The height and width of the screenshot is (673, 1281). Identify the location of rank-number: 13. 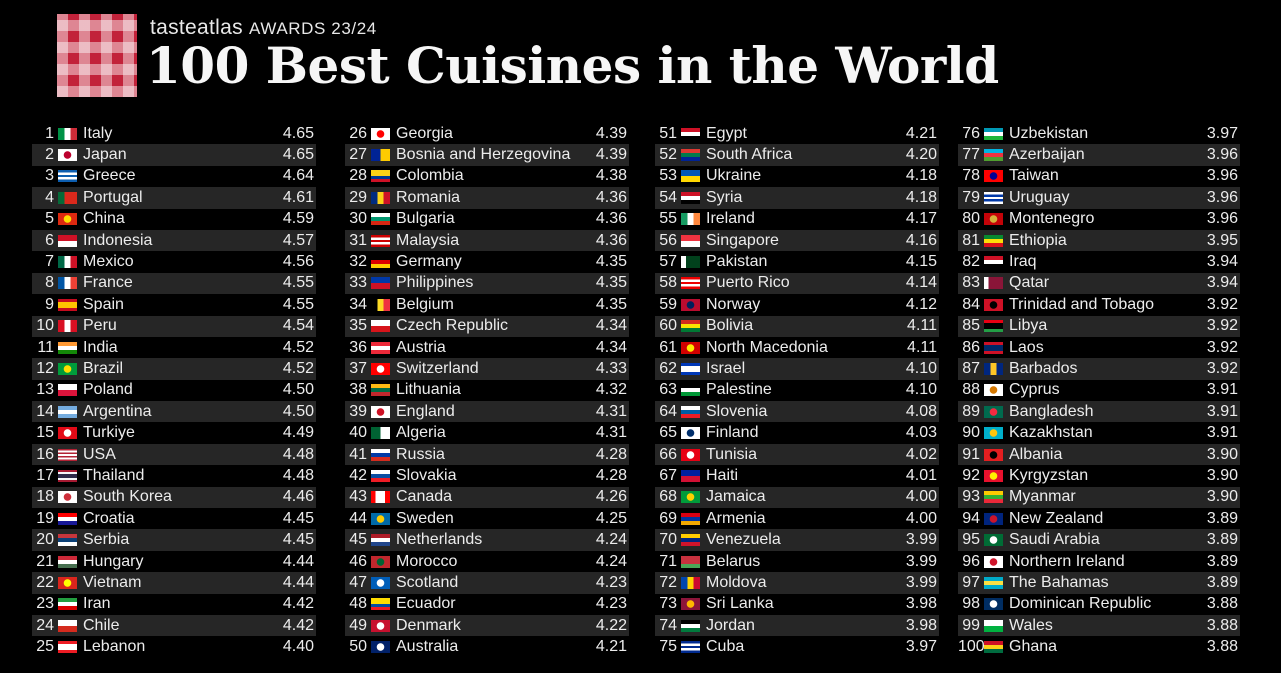
(45, 390).